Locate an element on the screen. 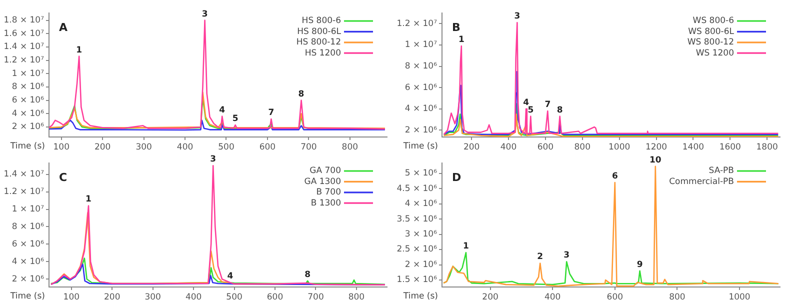 The image size is (786, 301). legend-label: B 700 is located at coordinates (328, 193).